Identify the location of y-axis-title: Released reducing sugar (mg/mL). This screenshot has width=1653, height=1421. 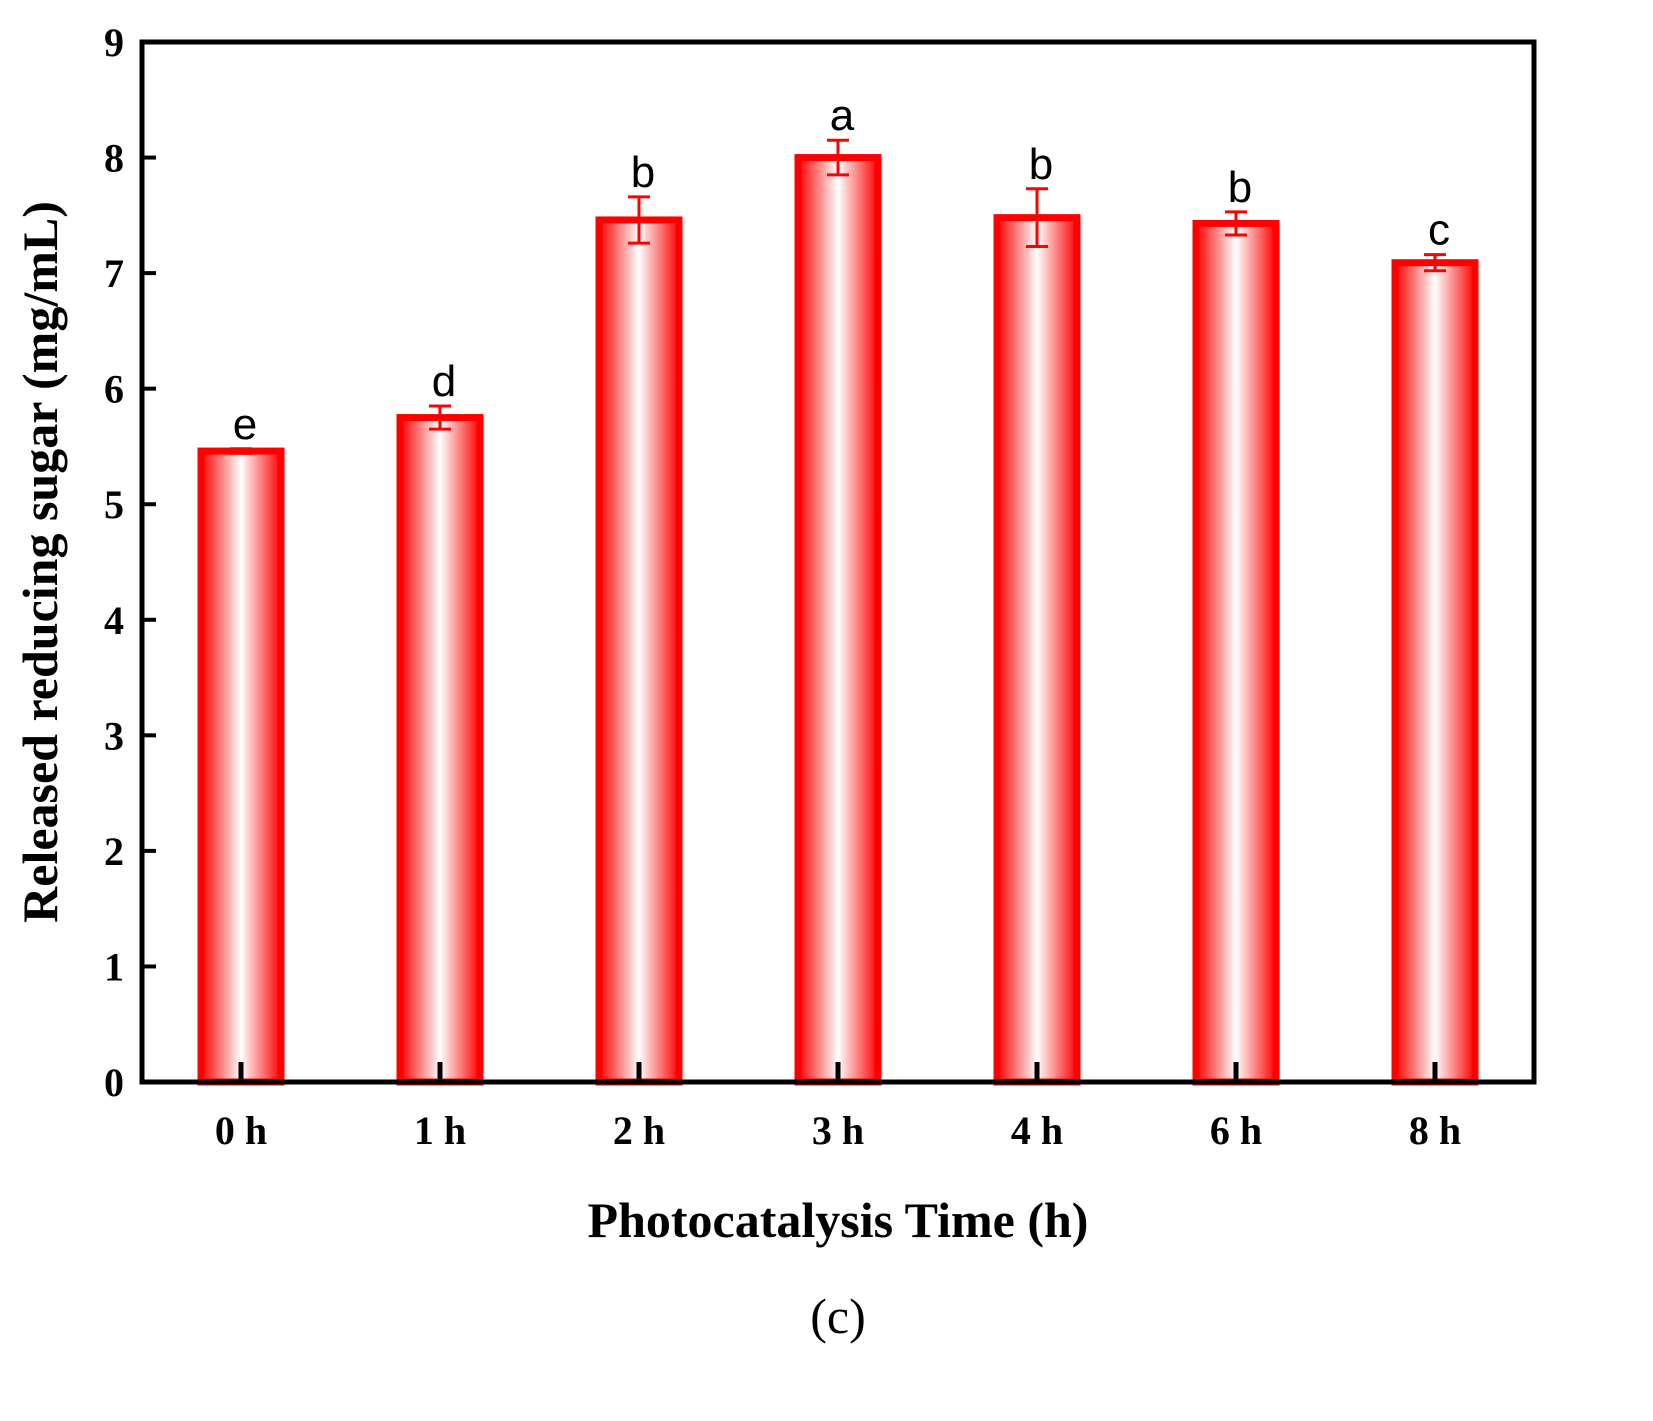
(40, 562).